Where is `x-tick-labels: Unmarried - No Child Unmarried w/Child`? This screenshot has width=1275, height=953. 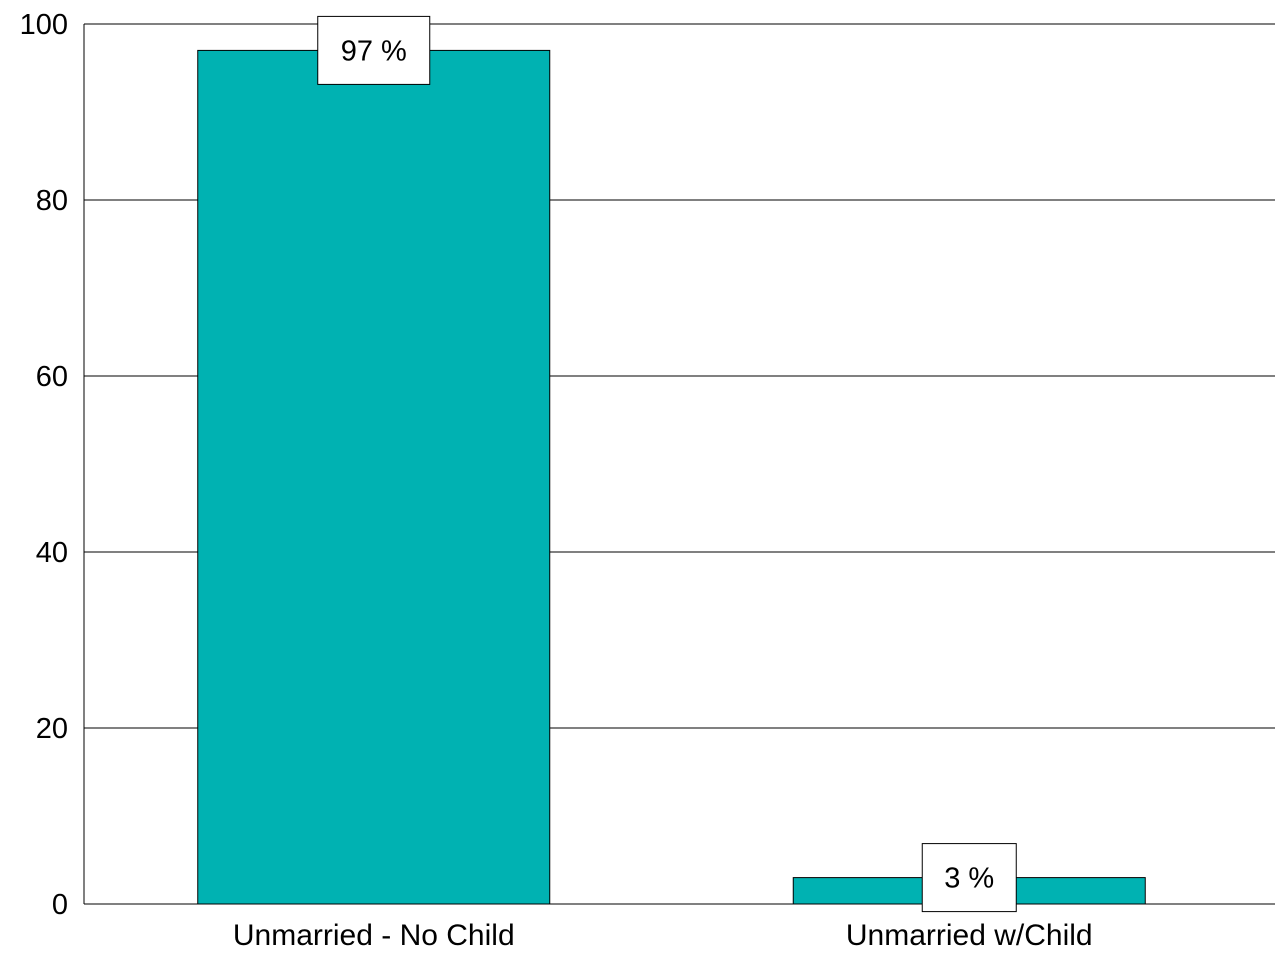 x-tick-labels: Unmarried - No Child Unmarried w/Child is located at coordinates (663, 935).